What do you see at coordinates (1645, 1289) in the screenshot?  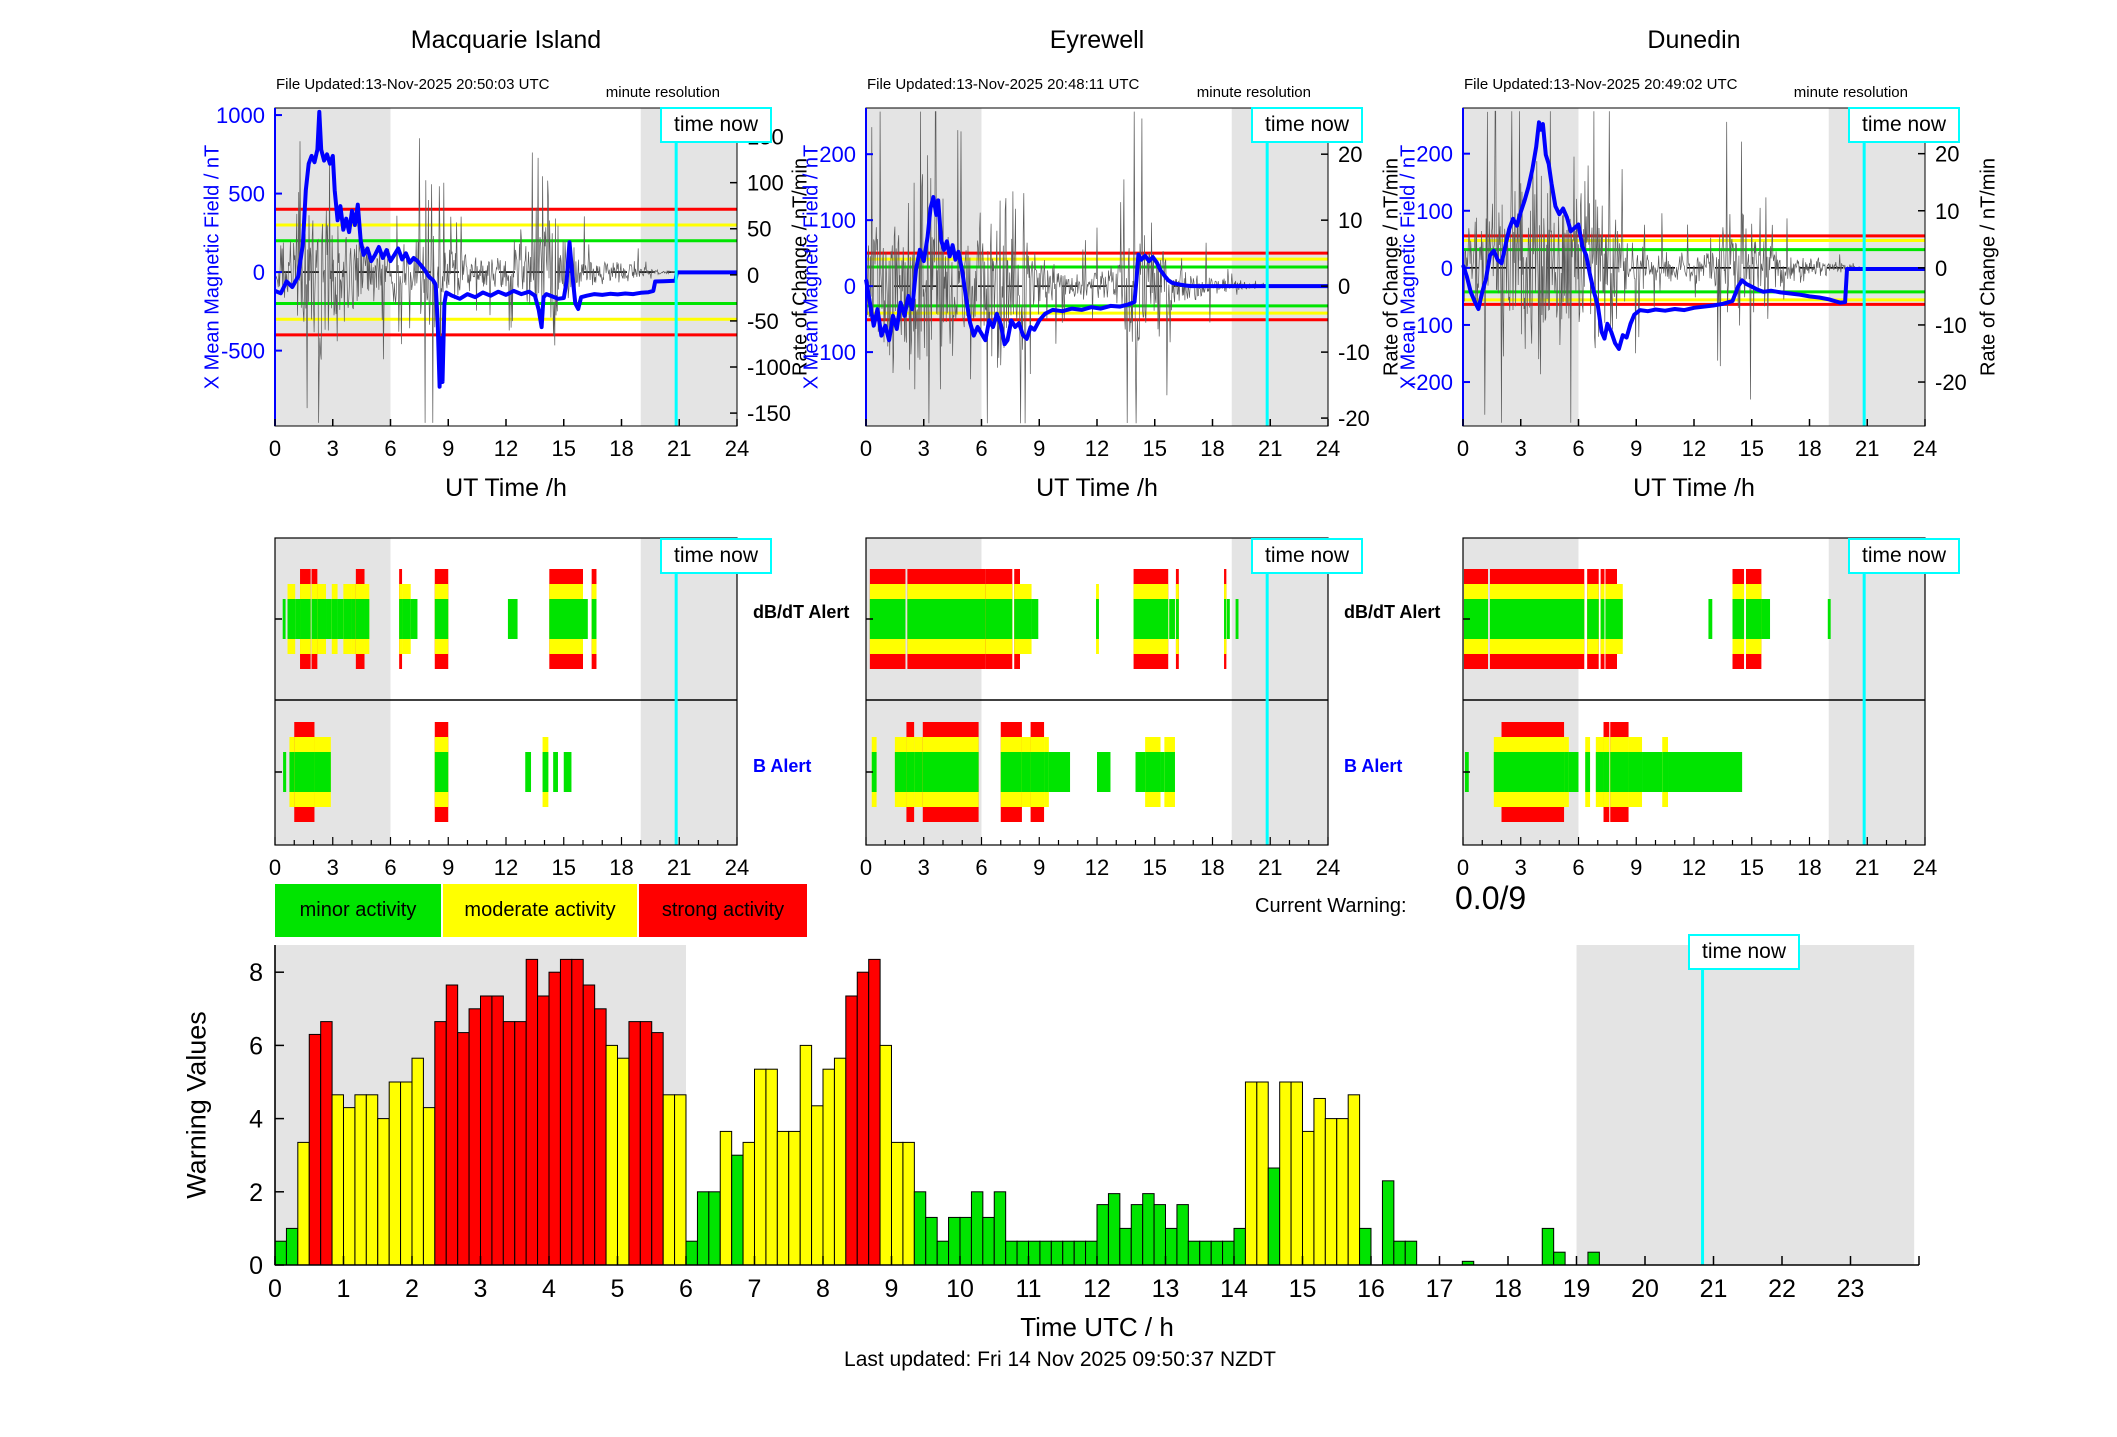 I see `warning-x-tick-label: 20` at bounding box center [1645, 1289].